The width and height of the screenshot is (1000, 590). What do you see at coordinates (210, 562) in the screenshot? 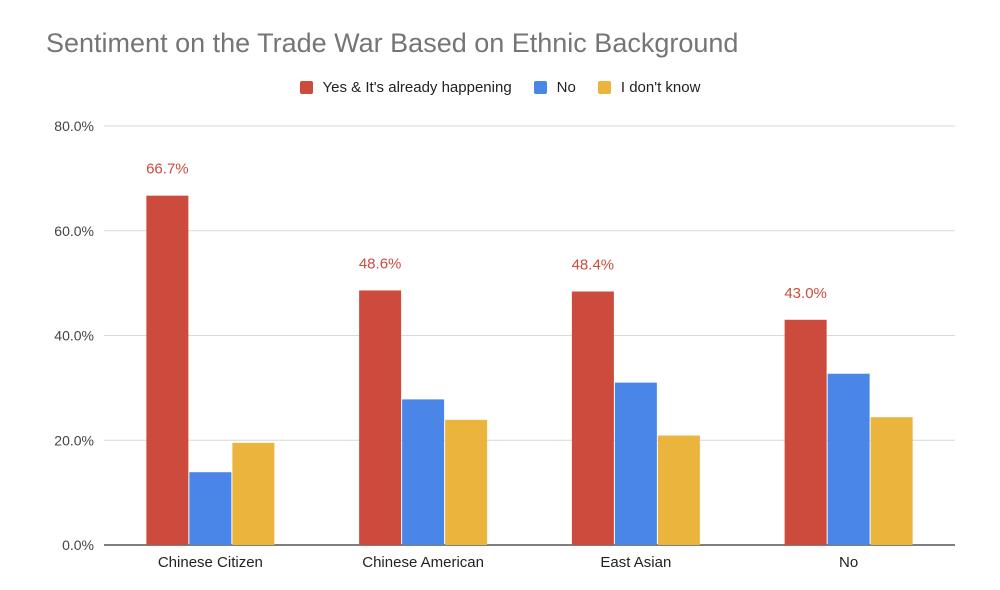
I see `x-tick-label: Chinese Citizen` at bounding box center [210, 562].